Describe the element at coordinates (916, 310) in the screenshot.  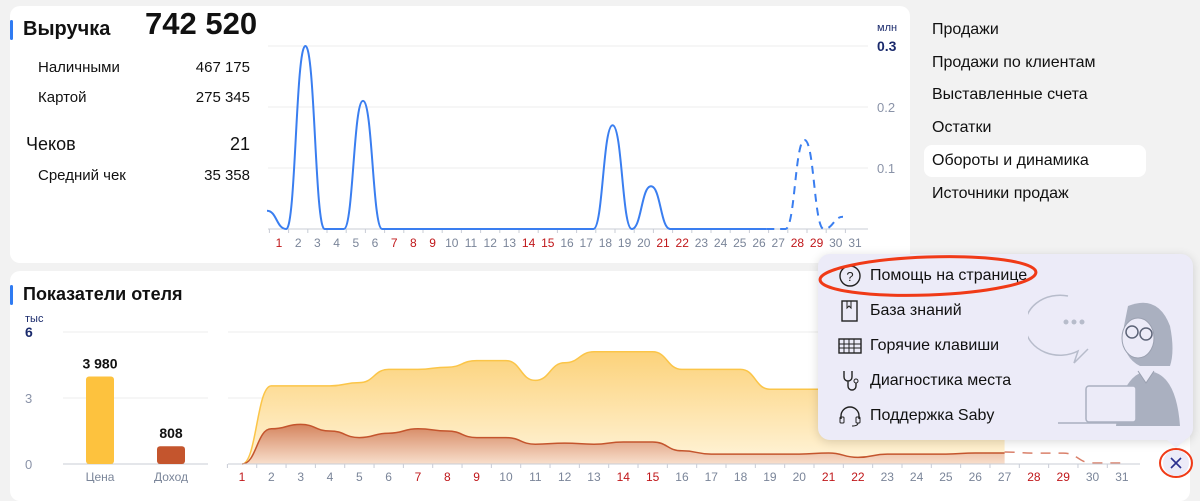
I see `knowledge-base-label: База знаний` at that location.